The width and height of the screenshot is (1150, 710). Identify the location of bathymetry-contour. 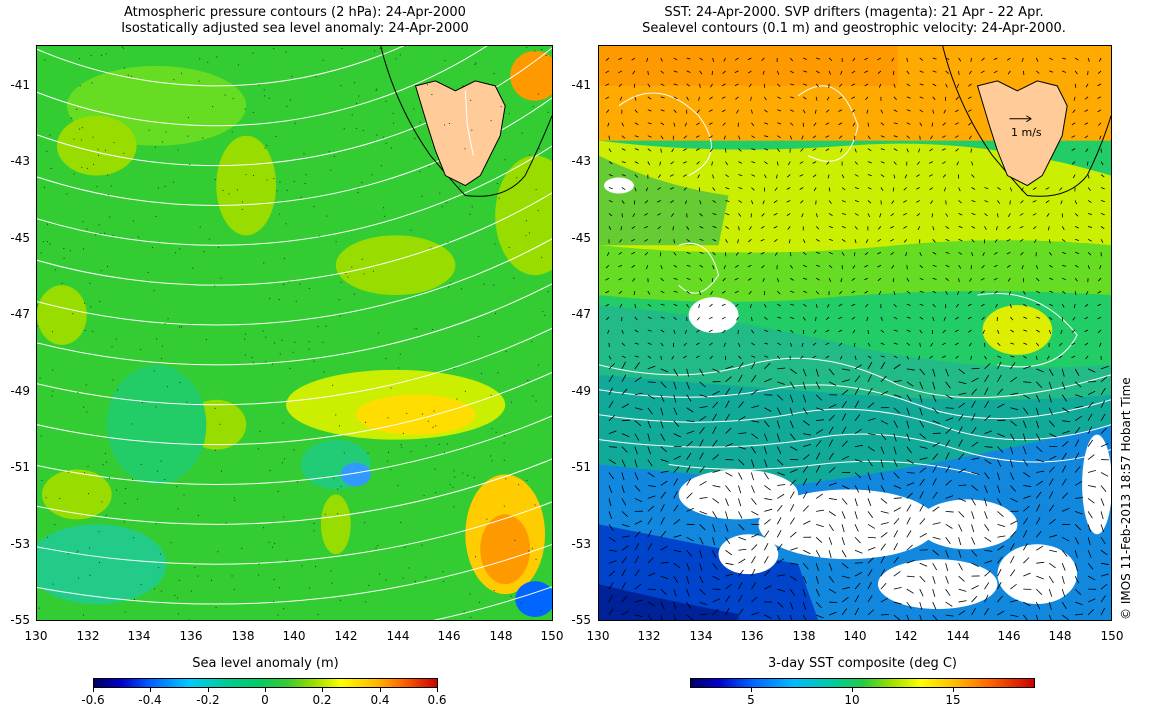
(466, 121).